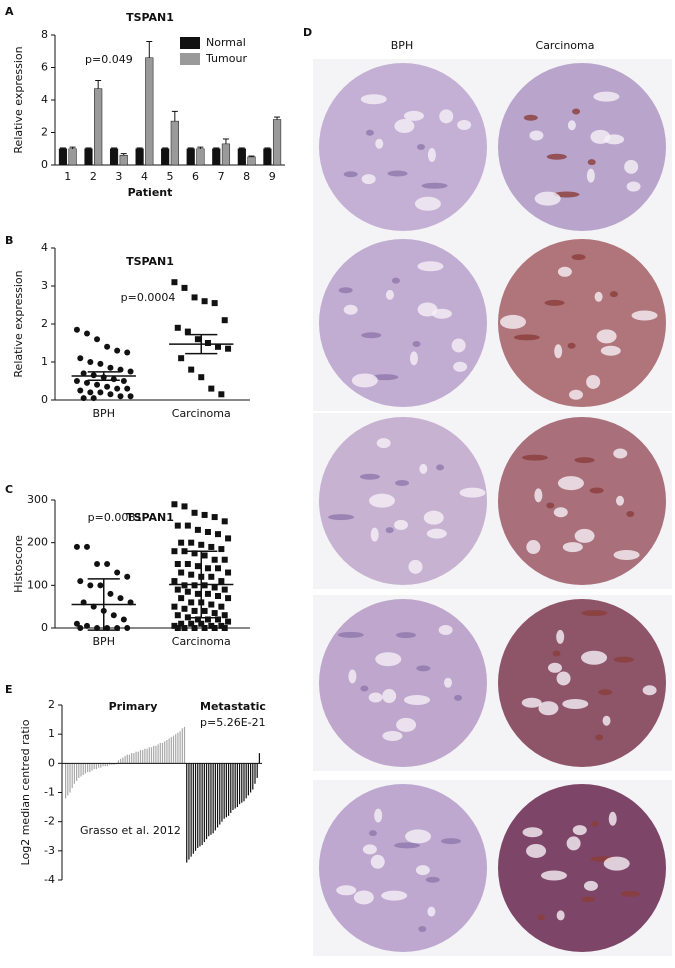 Image resolution: width=675 pixels, height=968 pixels. Describe the element at coordinates (44, 285) in the screenshot. I see `y-tick-label: 3` at that location.